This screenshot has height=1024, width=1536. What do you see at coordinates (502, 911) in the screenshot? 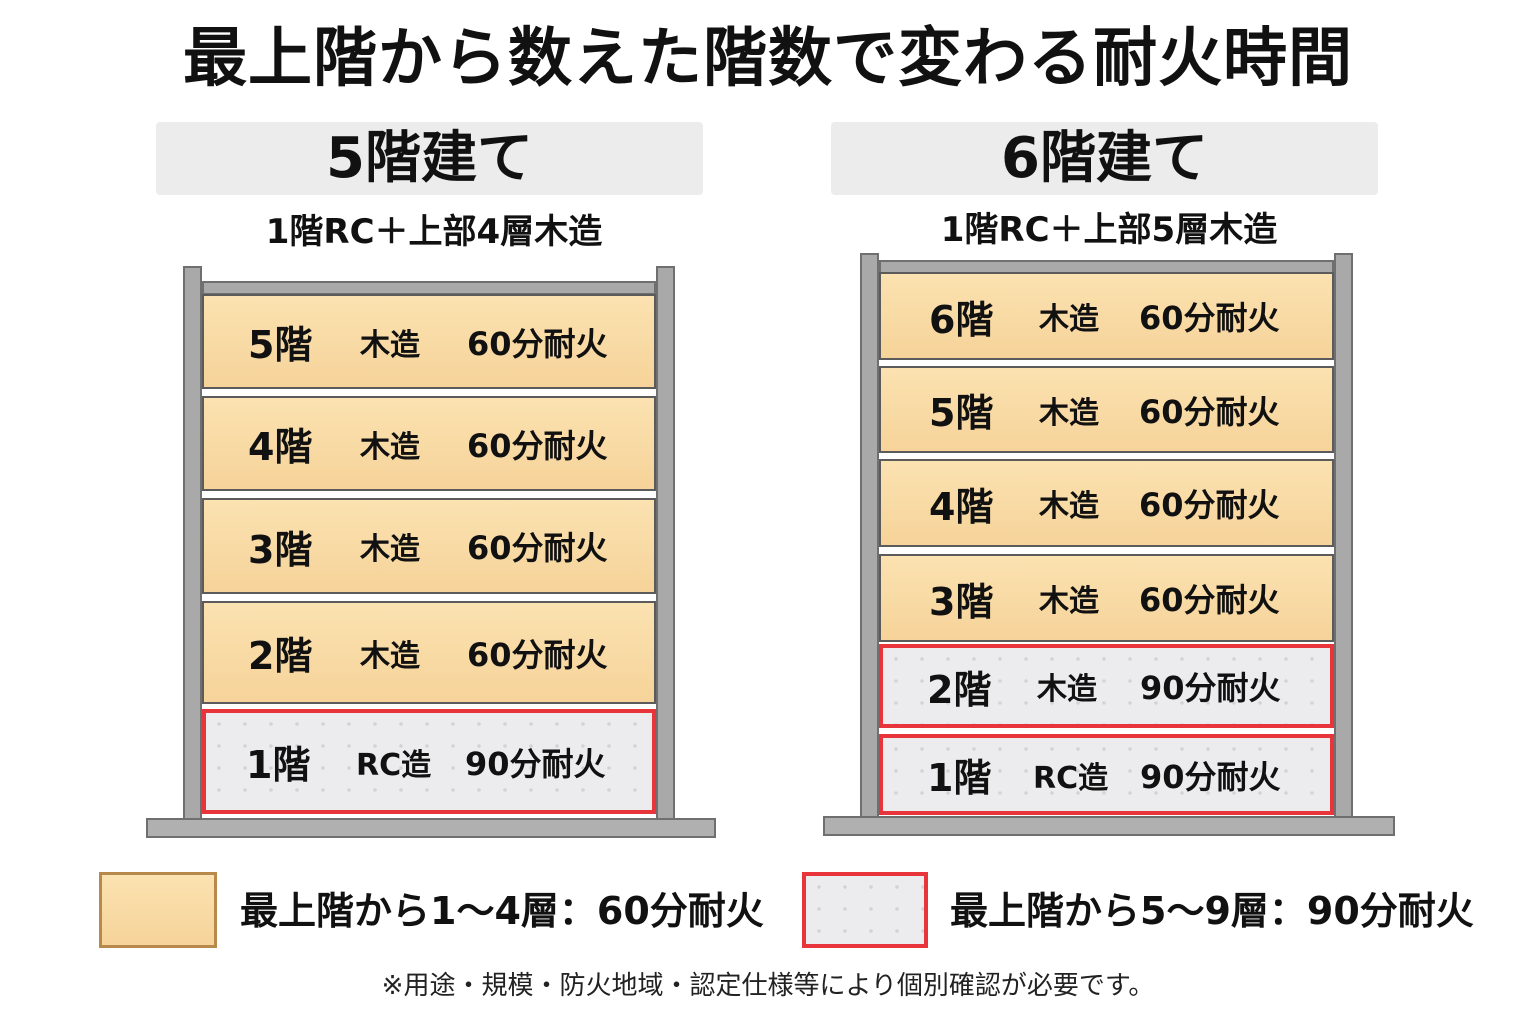
I see `legend-label-wood: 最上階から1～4層：60分耐火` at bounding box center [502, 911].